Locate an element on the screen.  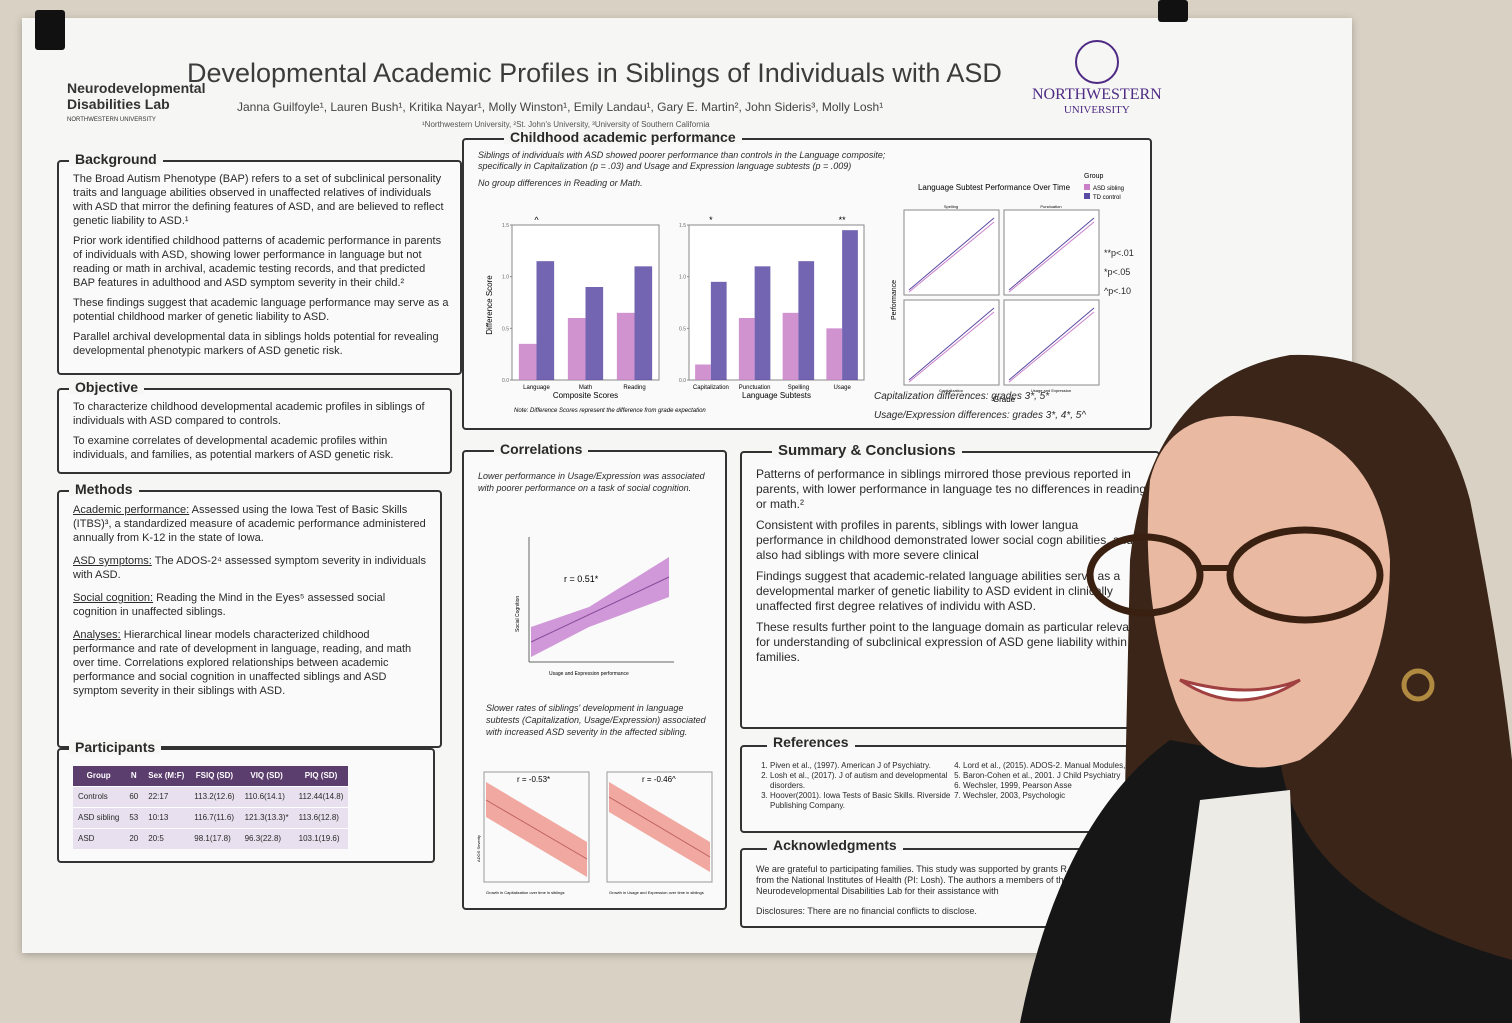
method-term: Academic performance: is located at coordinates (131, 510).